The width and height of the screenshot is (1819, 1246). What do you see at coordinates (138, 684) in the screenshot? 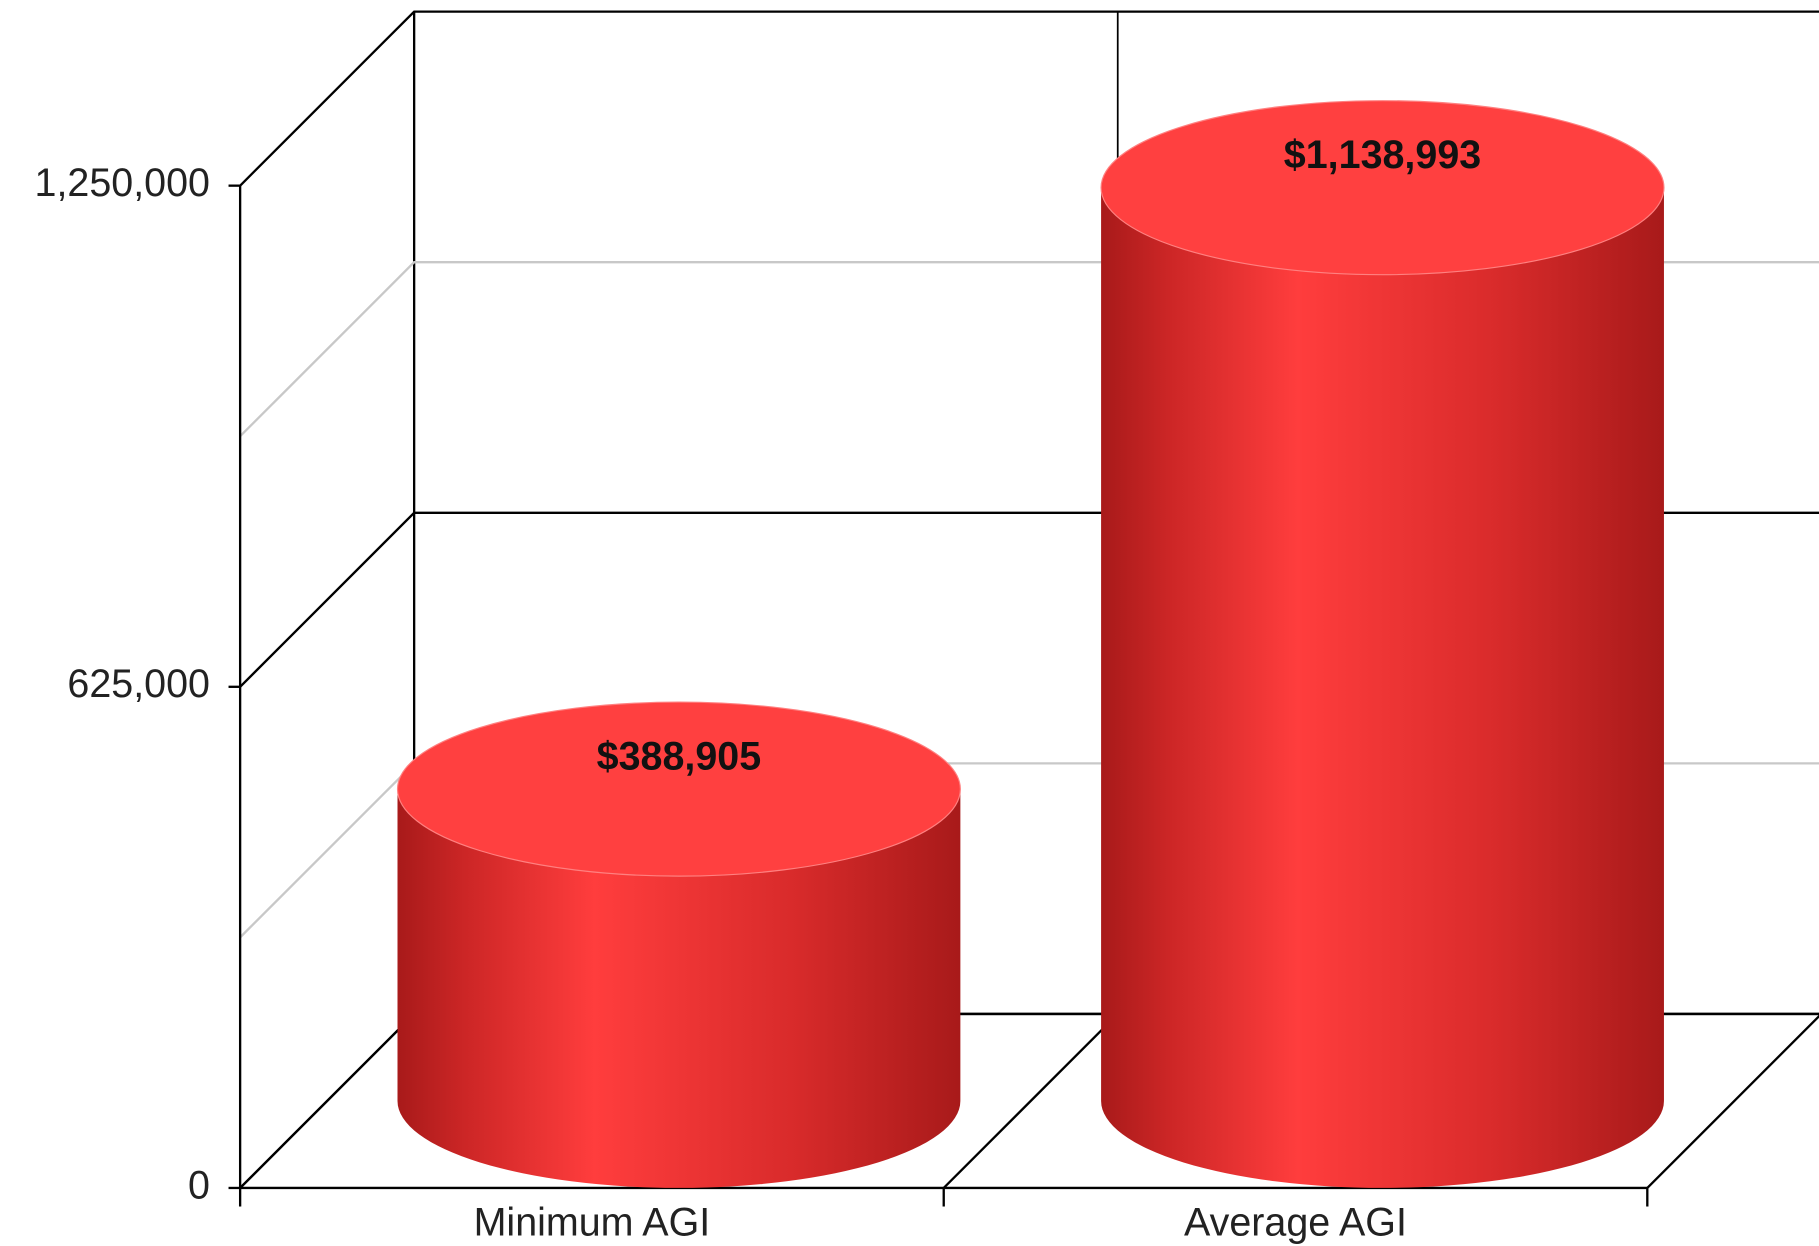
I see `y-tick-label: 625,000` at bounding box center [138, 684].